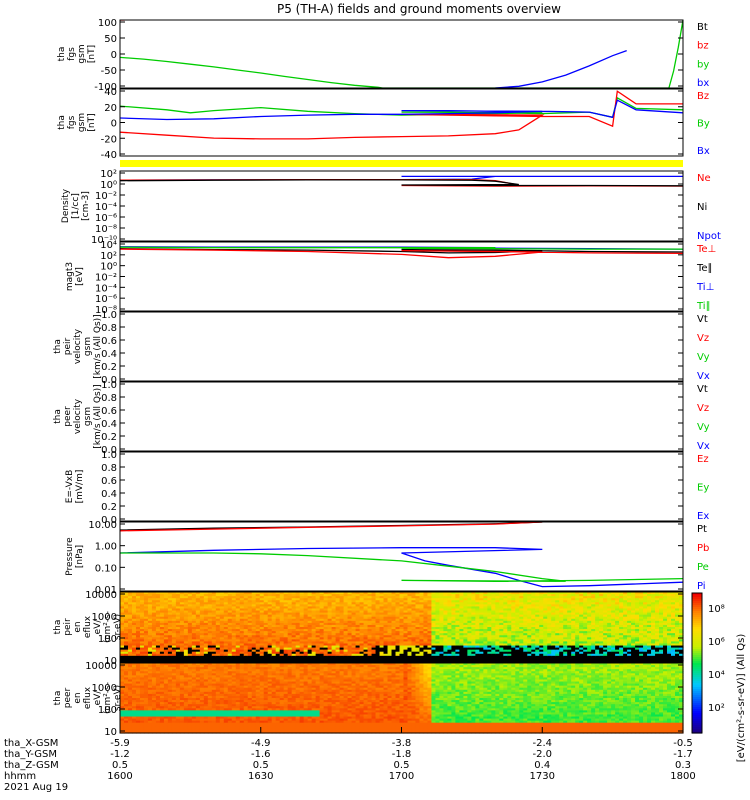 This screenshot has width=750, height=800. Describe the element at coordinates (106, 218) in the screenshot. I see `y-tick-label: 10⁻⁶` at that location.